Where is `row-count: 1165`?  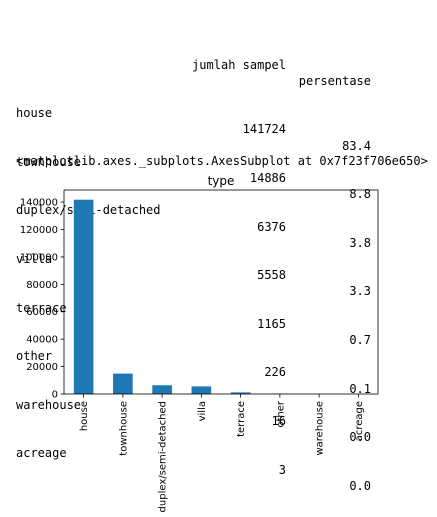
row-count: 1165 is located at coordinates (271, 323).